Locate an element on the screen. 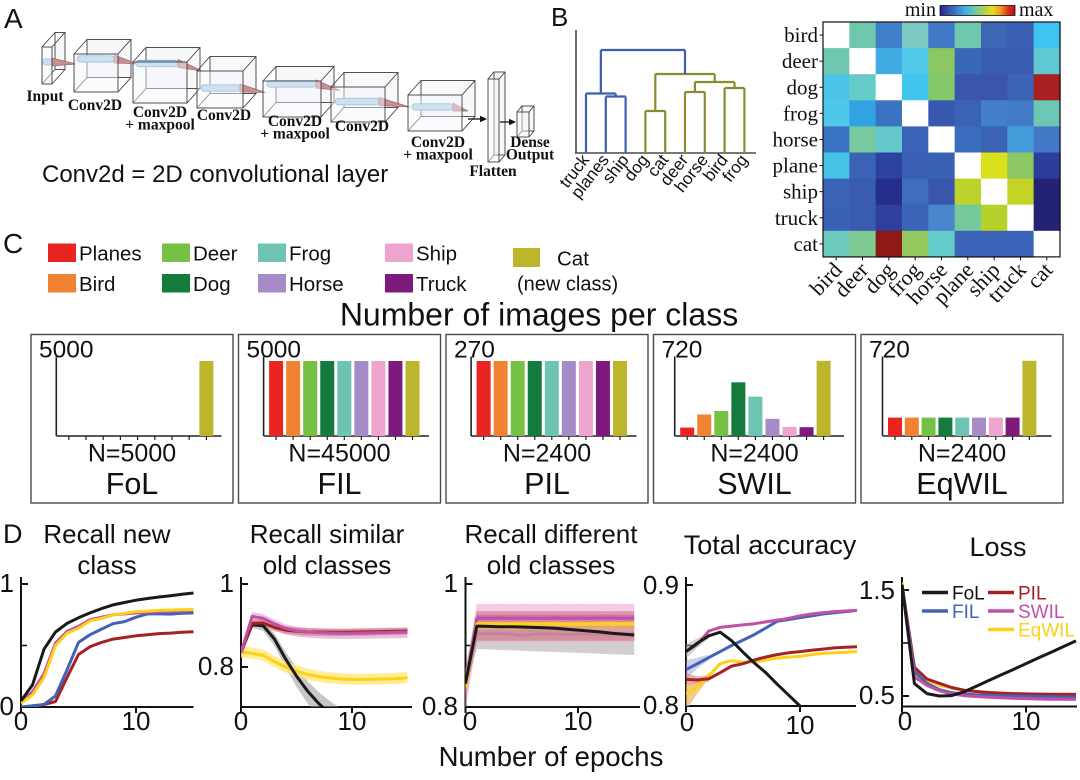 The height and width of the screenshot is (780, 1080). svg-text: 270 is located at coordinates (474, 350).